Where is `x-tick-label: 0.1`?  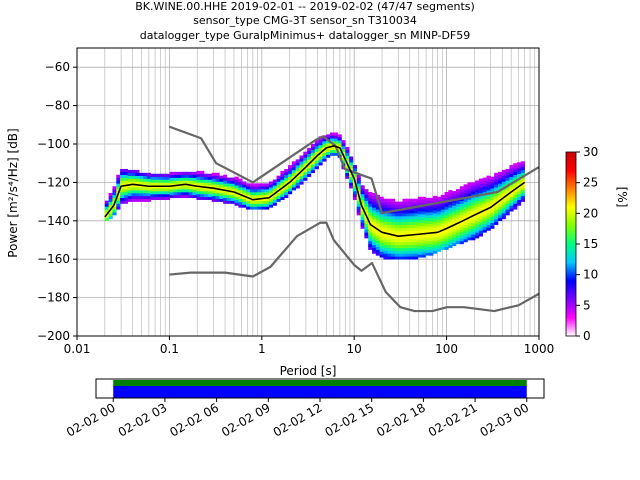
x-tick-label: 0.1 is located at coordinates (169, 349).